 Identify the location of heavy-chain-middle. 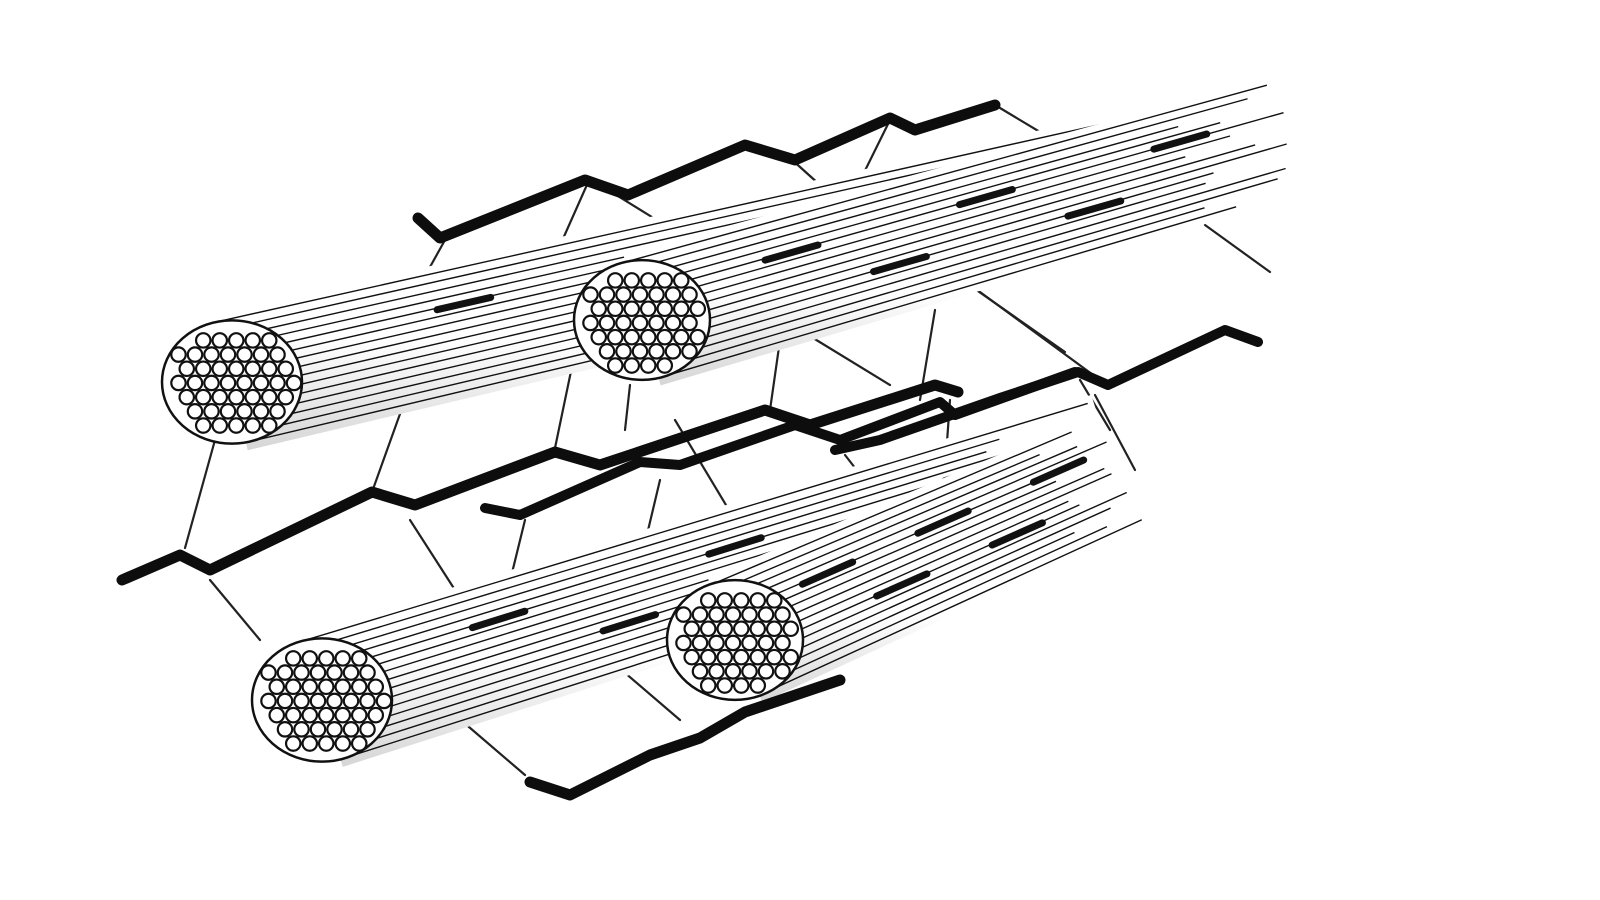
(540, 482).